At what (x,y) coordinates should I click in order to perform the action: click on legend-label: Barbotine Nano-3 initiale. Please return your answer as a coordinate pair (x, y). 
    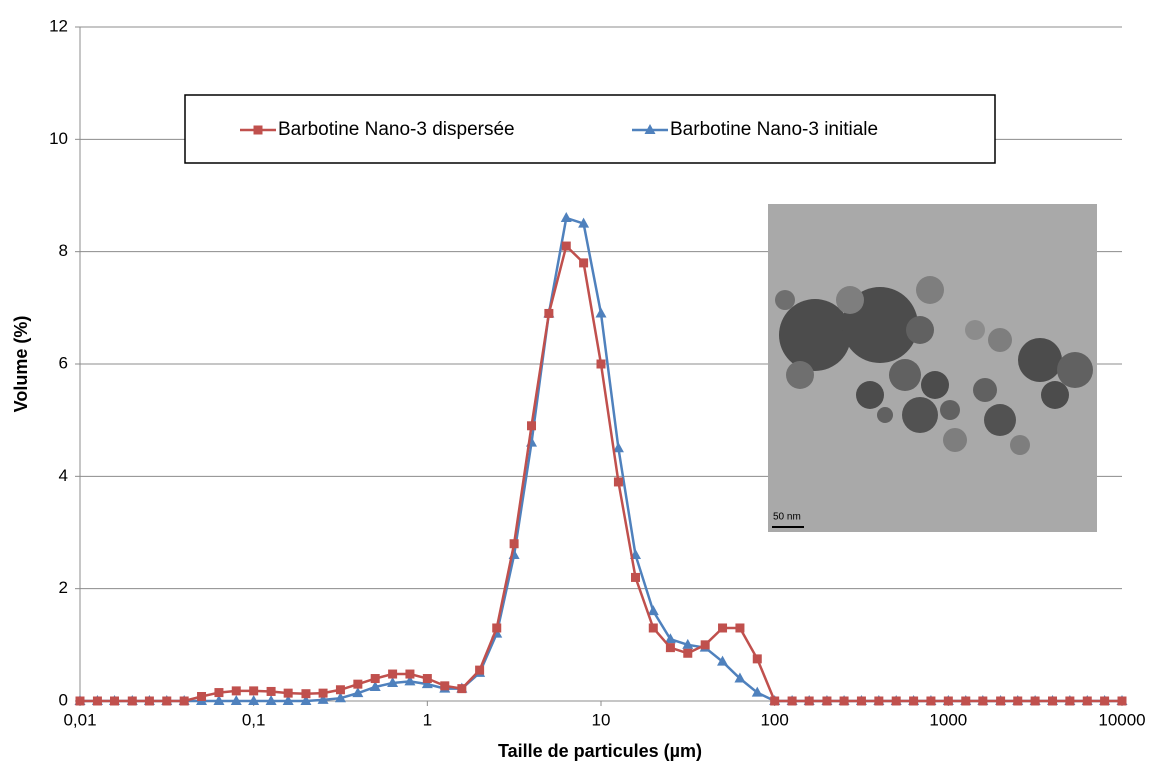
    Looking at the image, I should click on (774, 129).